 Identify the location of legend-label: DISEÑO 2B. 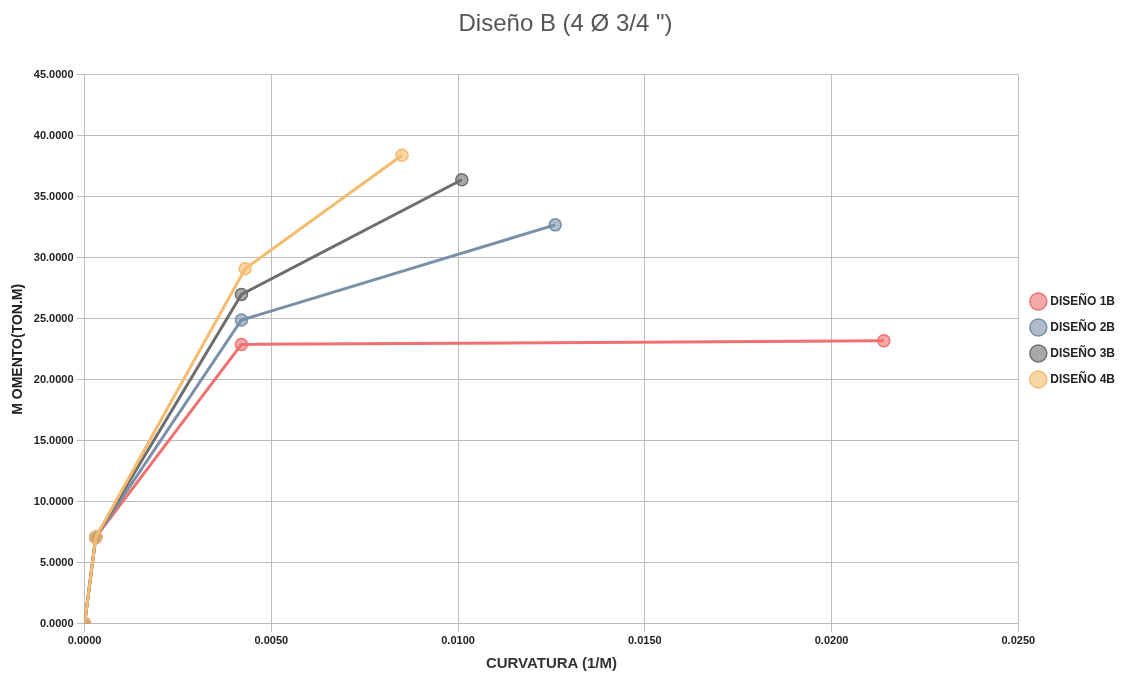
(1083, 326).